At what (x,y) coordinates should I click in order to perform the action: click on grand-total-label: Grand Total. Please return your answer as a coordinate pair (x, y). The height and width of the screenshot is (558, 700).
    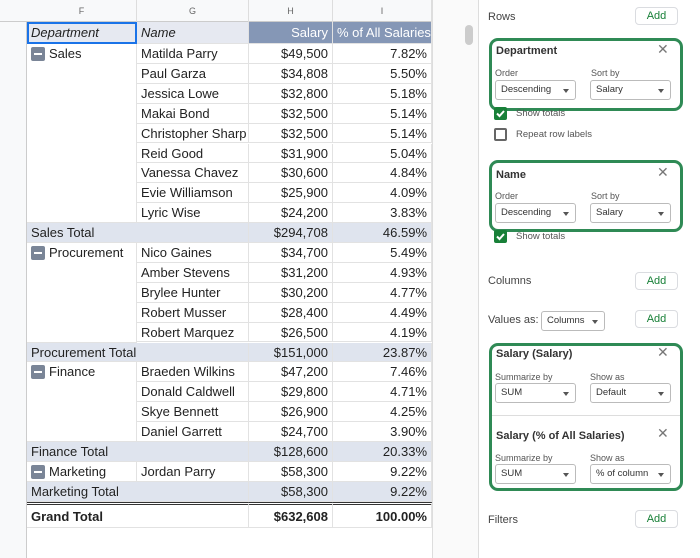
    Looking at the image, I should click on (138, 514).